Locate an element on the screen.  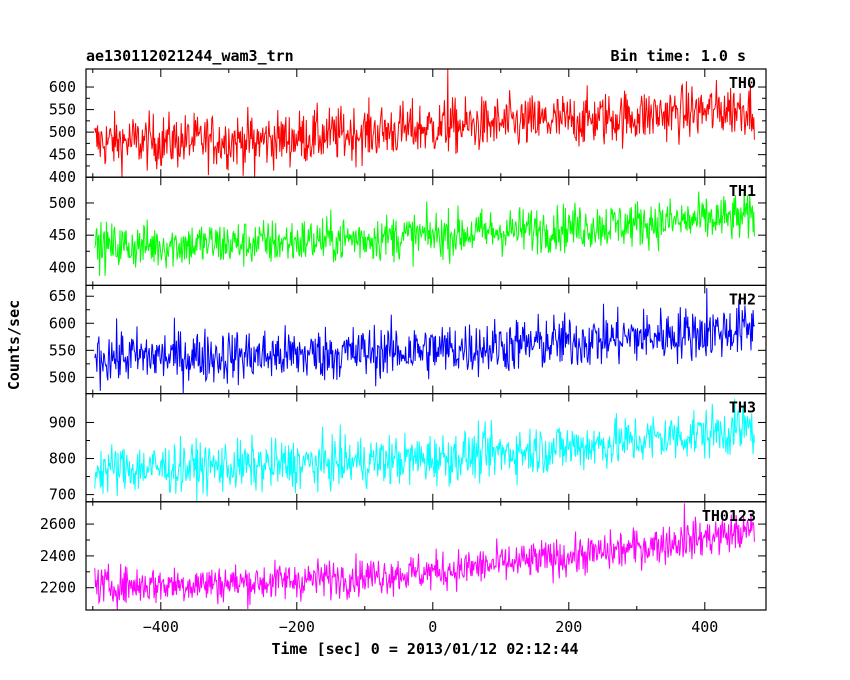
panel-th3: 700 800 900 TH3 is located at coordinates (408, 448).